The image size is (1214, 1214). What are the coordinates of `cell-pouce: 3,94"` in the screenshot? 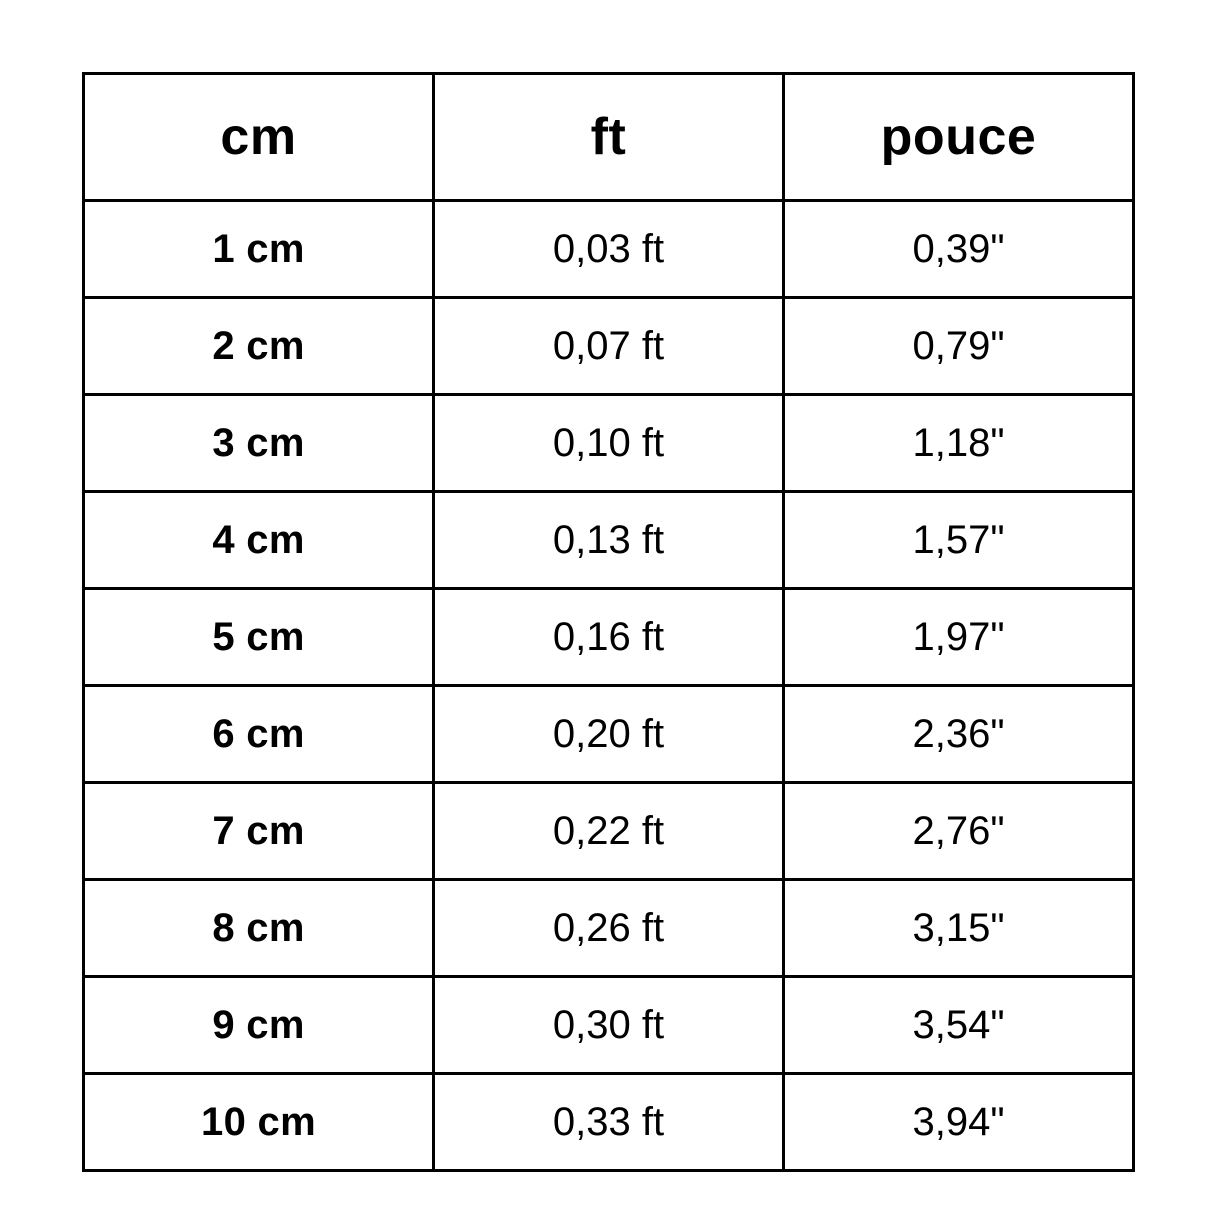 It's located at (958, 1122).